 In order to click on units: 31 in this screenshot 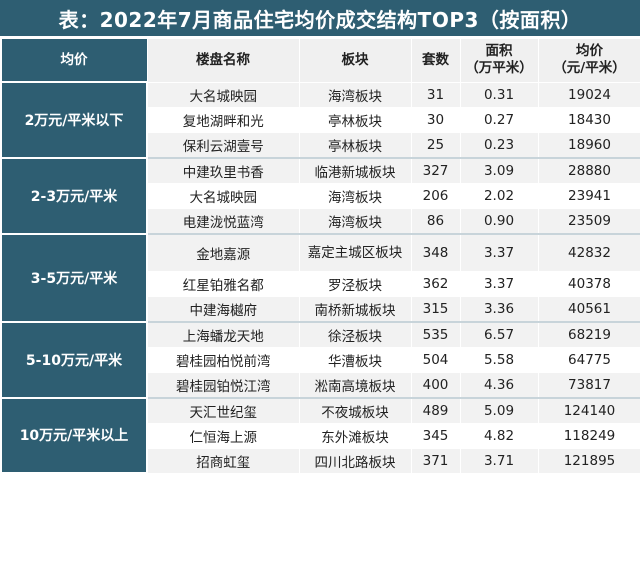, I will do `click(435, 94)`.